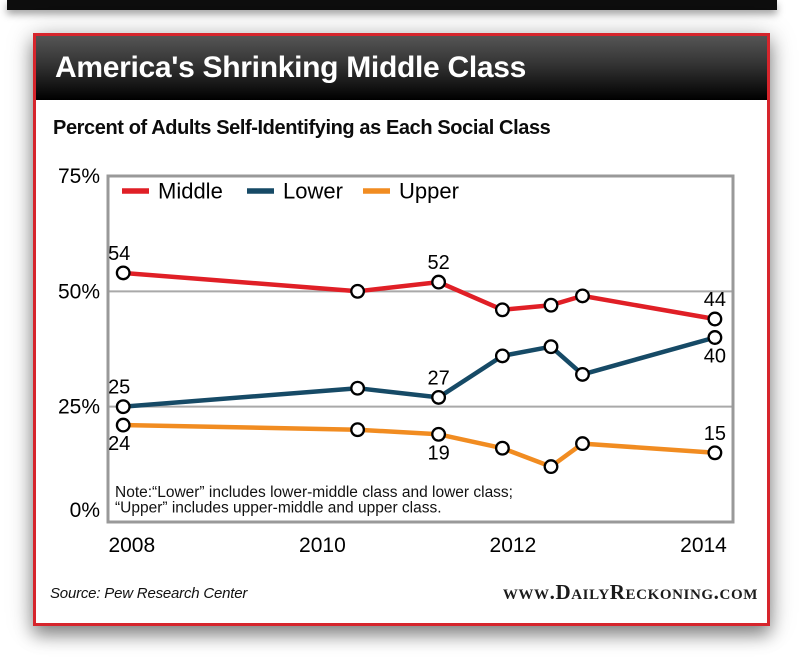 The height and width of the screenshot is (663, 800). Describe the element at coordinates (119, 444) in the screenshot. I see `point-label: 24` at that location.